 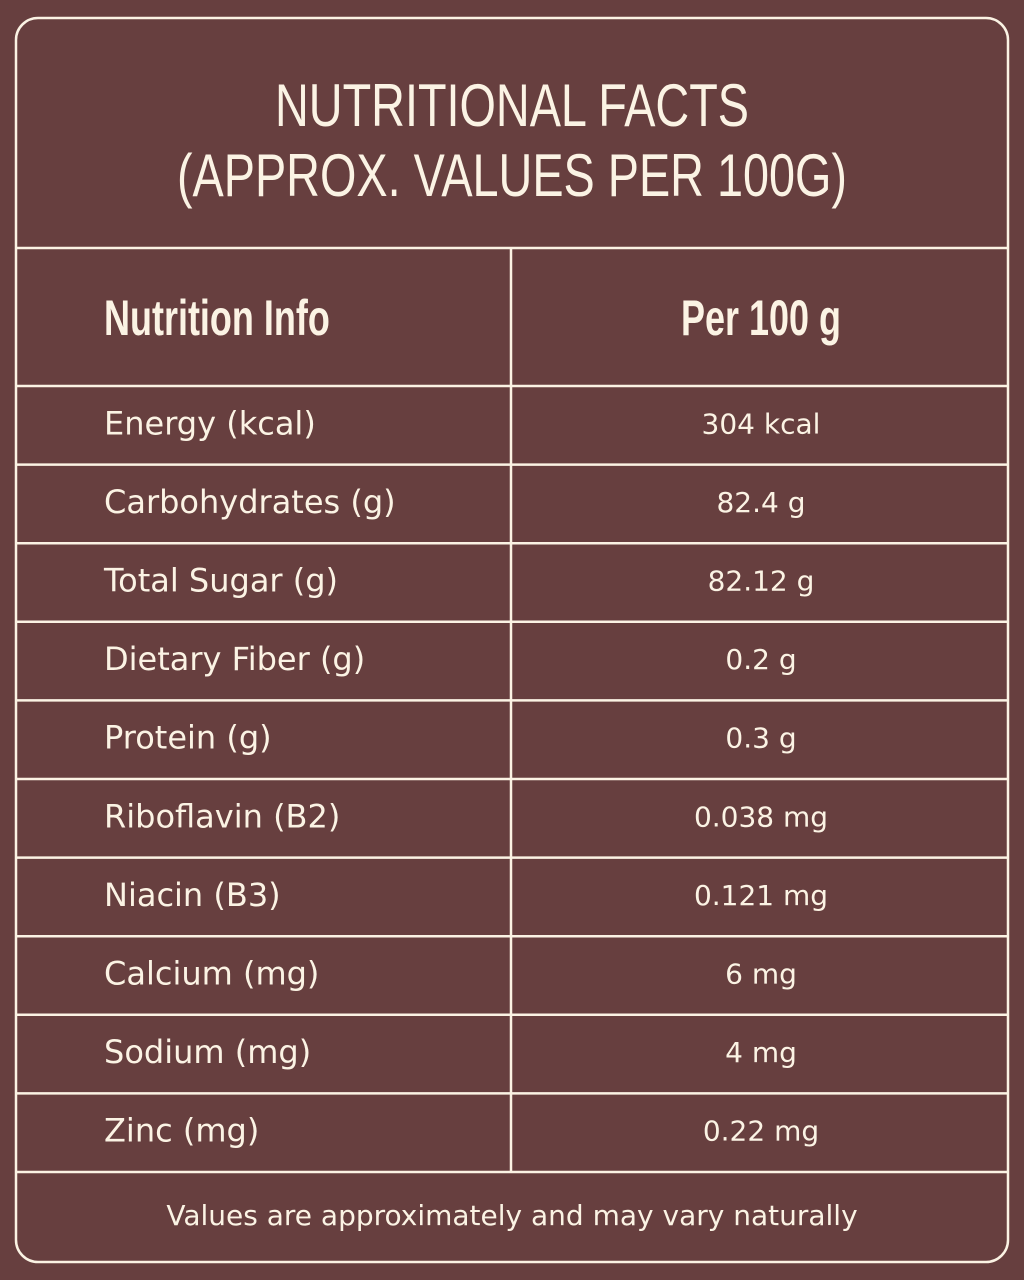 I want to click on row-label: Dietary Fiber (g), so click(x=234, y=659).